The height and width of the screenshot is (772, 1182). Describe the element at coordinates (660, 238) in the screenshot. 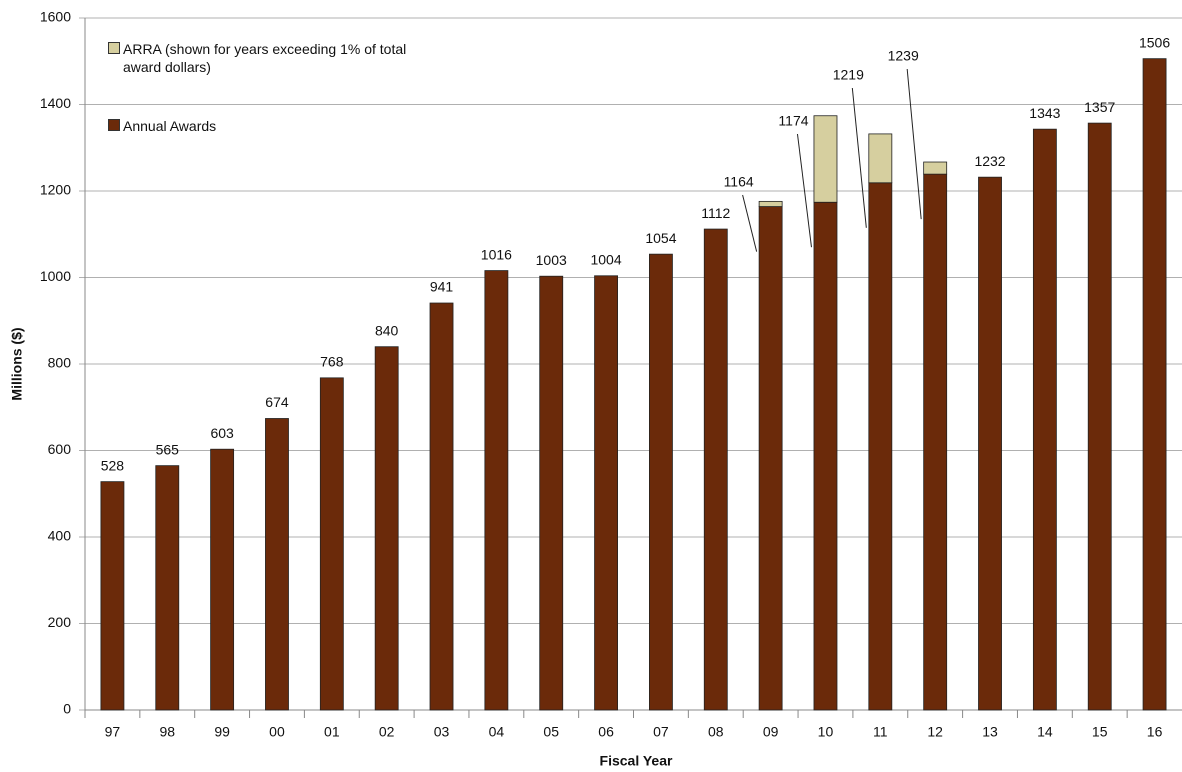

I see `data-label: 1054` at that location.